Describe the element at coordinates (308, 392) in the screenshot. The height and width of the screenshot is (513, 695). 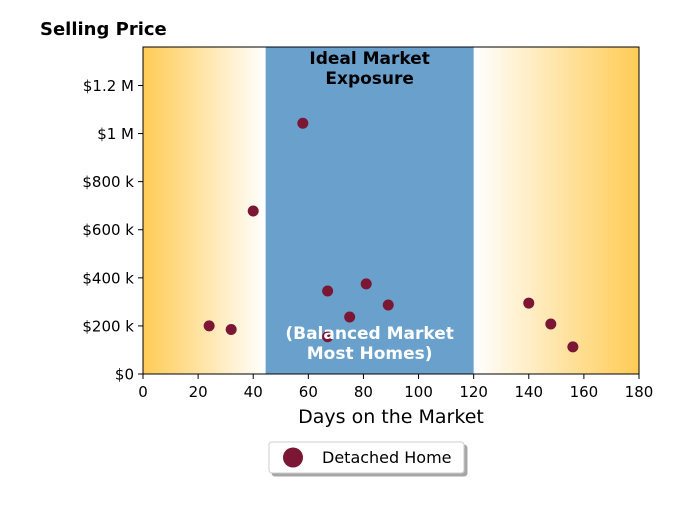
I see `x-tick-label: 60` at that location.